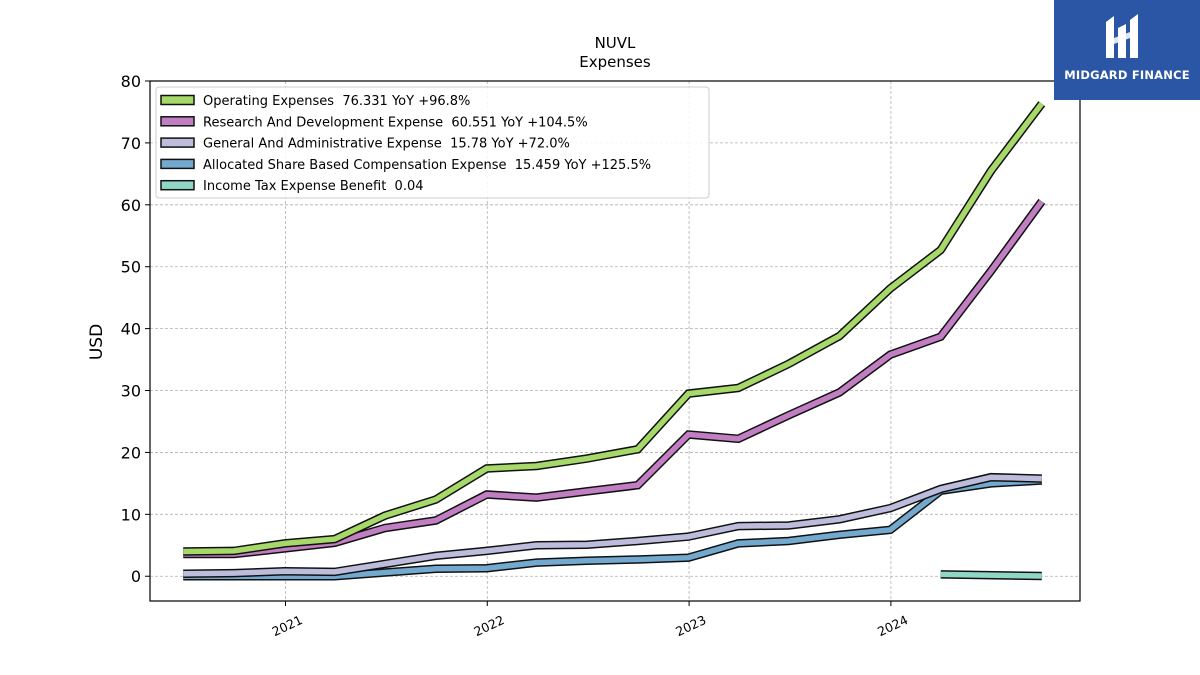 The width and height of the screenshot is (1200, 675). I want to click on series-income-tax-expense-benefit, so click(991, 575).